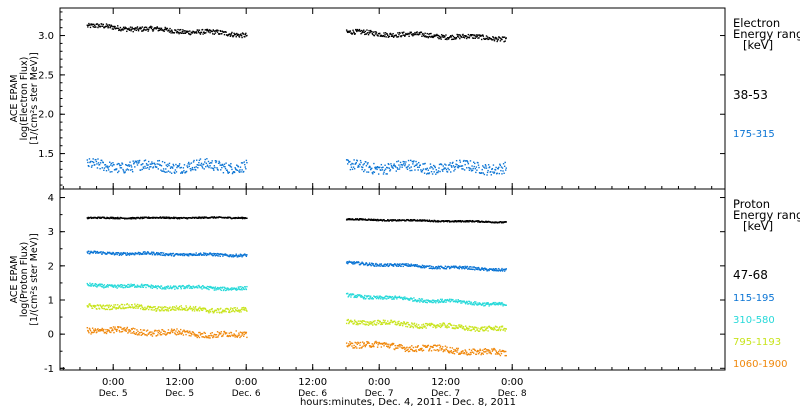 This screenshot has width=800, height=410. I want to click on proton-y-tick-label: -1, so click(49, 369).